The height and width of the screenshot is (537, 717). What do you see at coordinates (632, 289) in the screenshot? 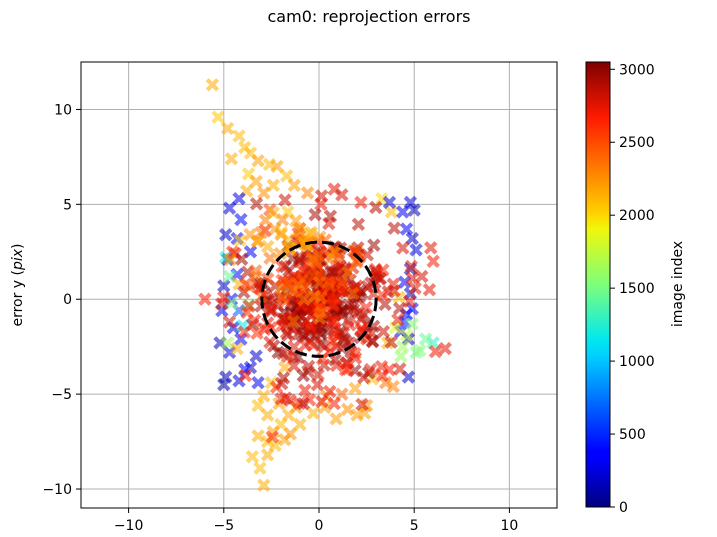
I see `colorbar-ticks: 0 500 1000 1500 2000 2500 3000` at bounding box center [632, 289].